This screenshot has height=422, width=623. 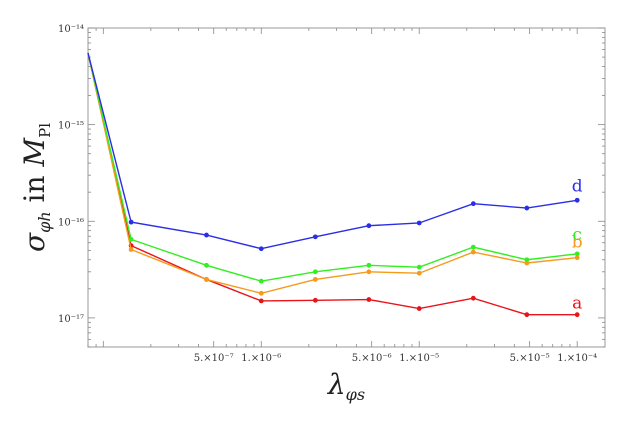 I want to click on series-label-d: d, so click(x=577, y=186).